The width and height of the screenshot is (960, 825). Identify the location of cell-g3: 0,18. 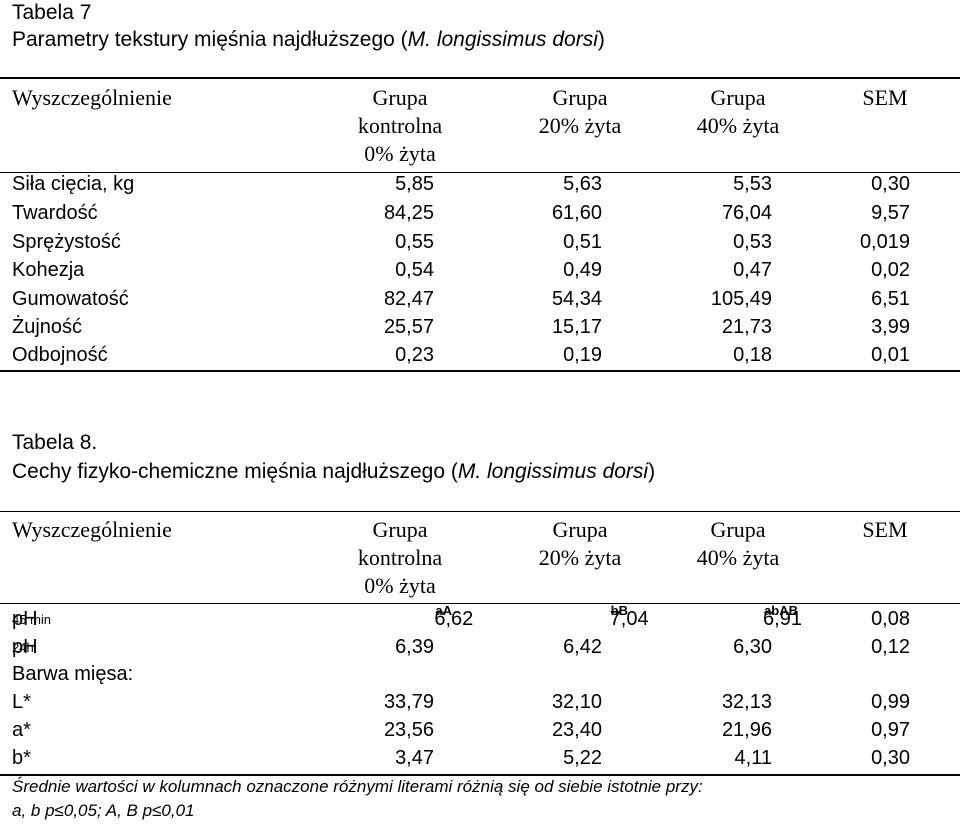
(752, 355).